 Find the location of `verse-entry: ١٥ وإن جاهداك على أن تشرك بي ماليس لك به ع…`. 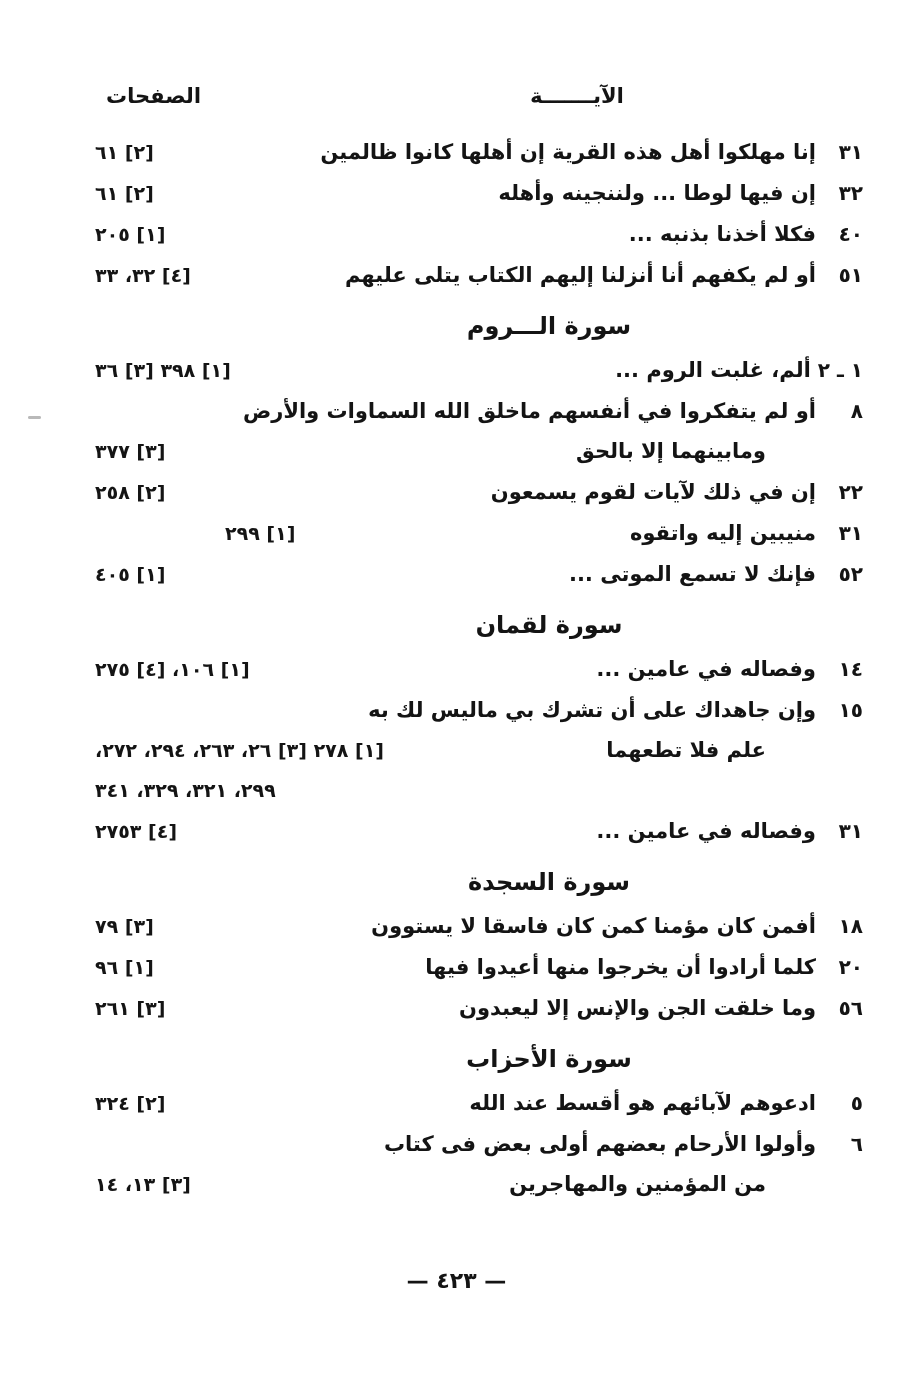

verse-entry: ١٥ وإن جاهداك على أن تشرك بي ماليس لك به ع… is located at coordinates (479, 750).